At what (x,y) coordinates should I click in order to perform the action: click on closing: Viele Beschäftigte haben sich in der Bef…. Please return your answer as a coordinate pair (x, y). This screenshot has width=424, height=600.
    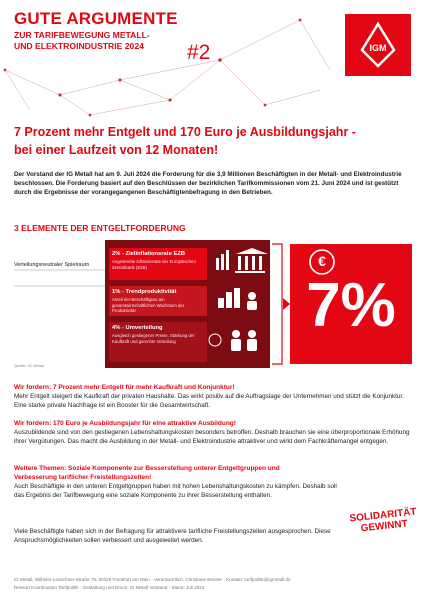
    Looking at the image, I should click on (172, 536).